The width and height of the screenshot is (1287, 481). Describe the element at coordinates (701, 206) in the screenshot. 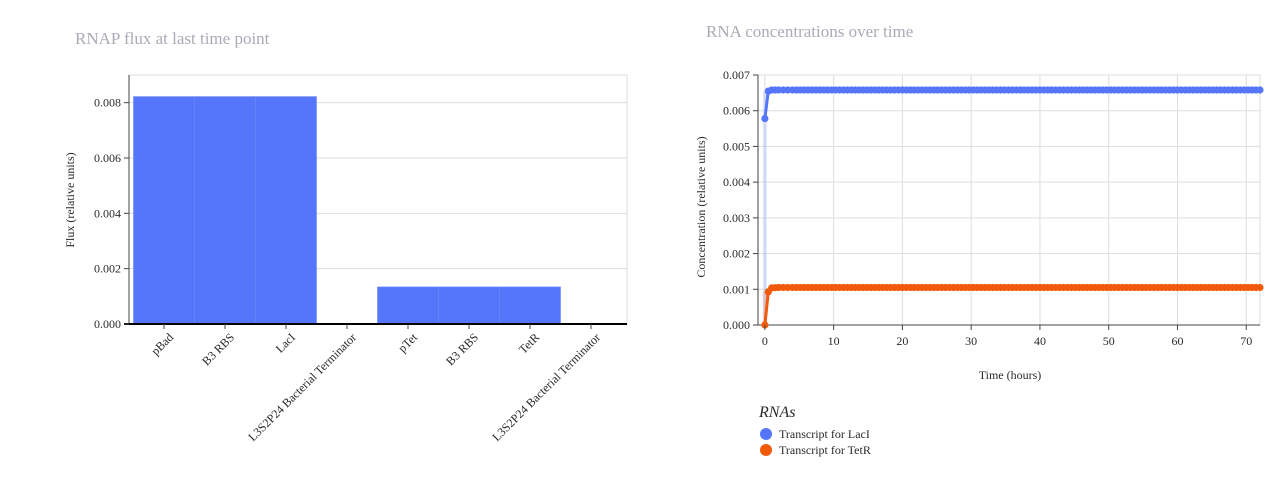

I see `line-chart-y-axis-label: Concentration (relative units)` at that location.